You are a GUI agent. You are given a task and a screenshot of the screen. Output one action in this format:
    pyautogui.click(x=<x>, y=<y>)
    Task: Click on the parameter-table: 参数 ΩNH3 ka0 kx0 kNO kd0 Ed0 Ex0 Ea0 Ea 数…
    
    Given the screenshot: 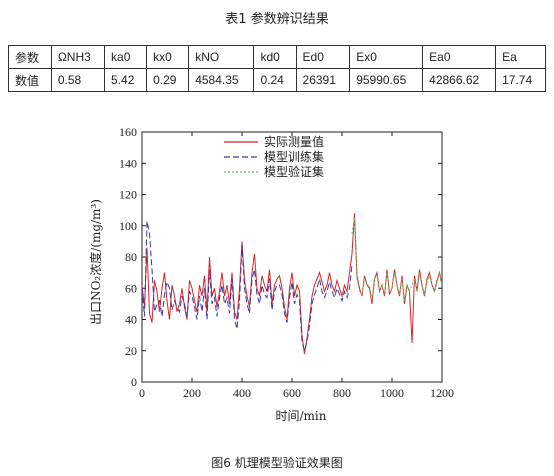 What is the action you would take?
    pyautogui.click(x=277, y=68)
    